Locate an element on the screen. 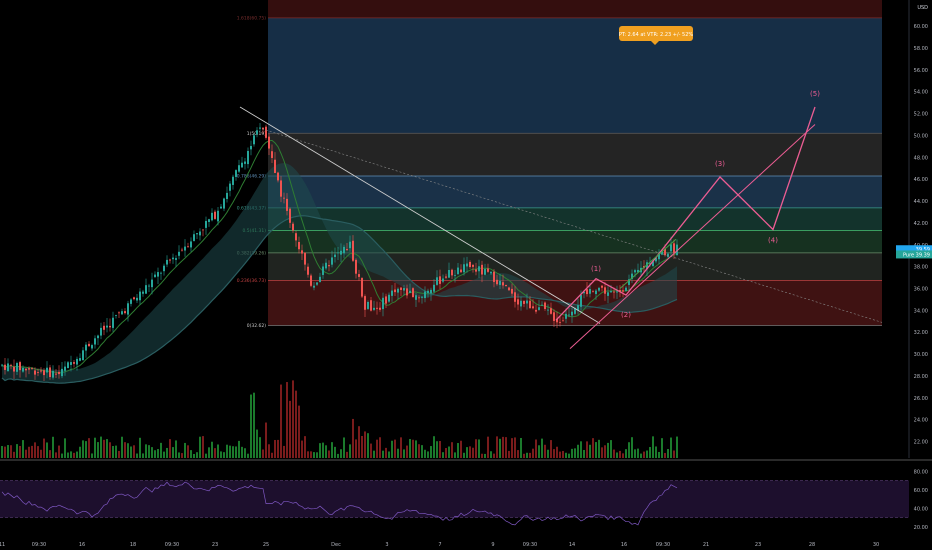 The width and height of the screenshot is (932, 550). elliott-wave-projection: (1) (2) (3) (4) (5) is located at coordinates (687, 220).